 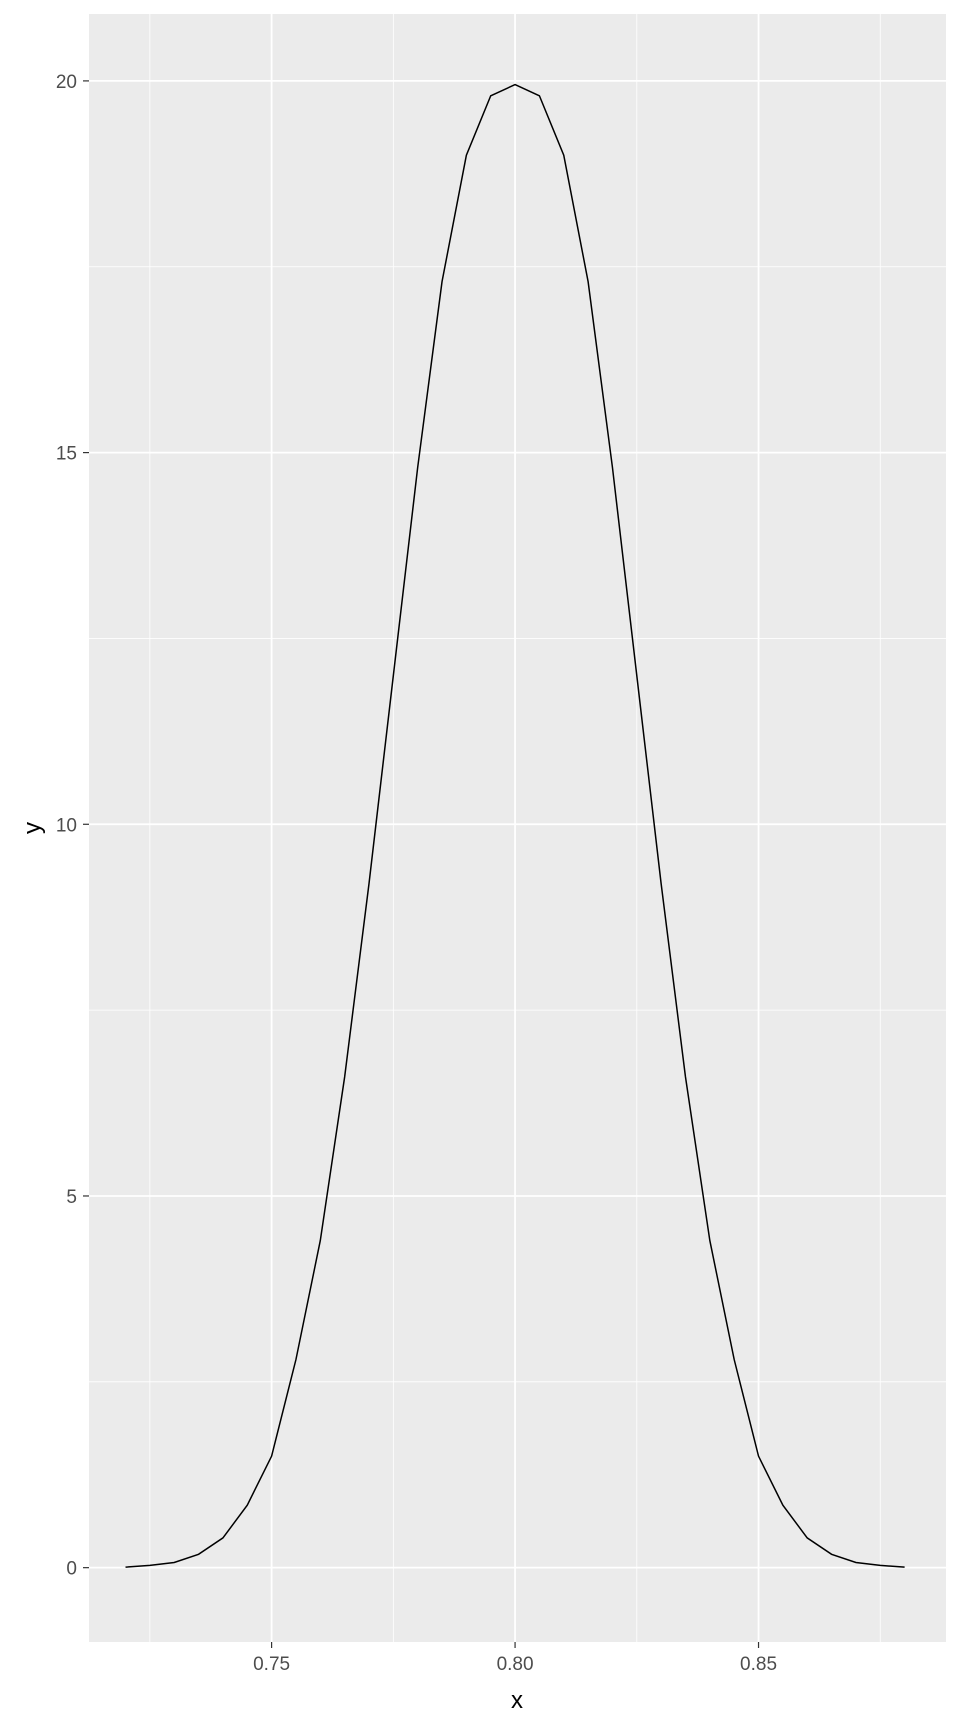 What do you see at coordinates (32, 828) in the screenshot?
I see `y-axis-title: y` at bounding box center [32, 828].